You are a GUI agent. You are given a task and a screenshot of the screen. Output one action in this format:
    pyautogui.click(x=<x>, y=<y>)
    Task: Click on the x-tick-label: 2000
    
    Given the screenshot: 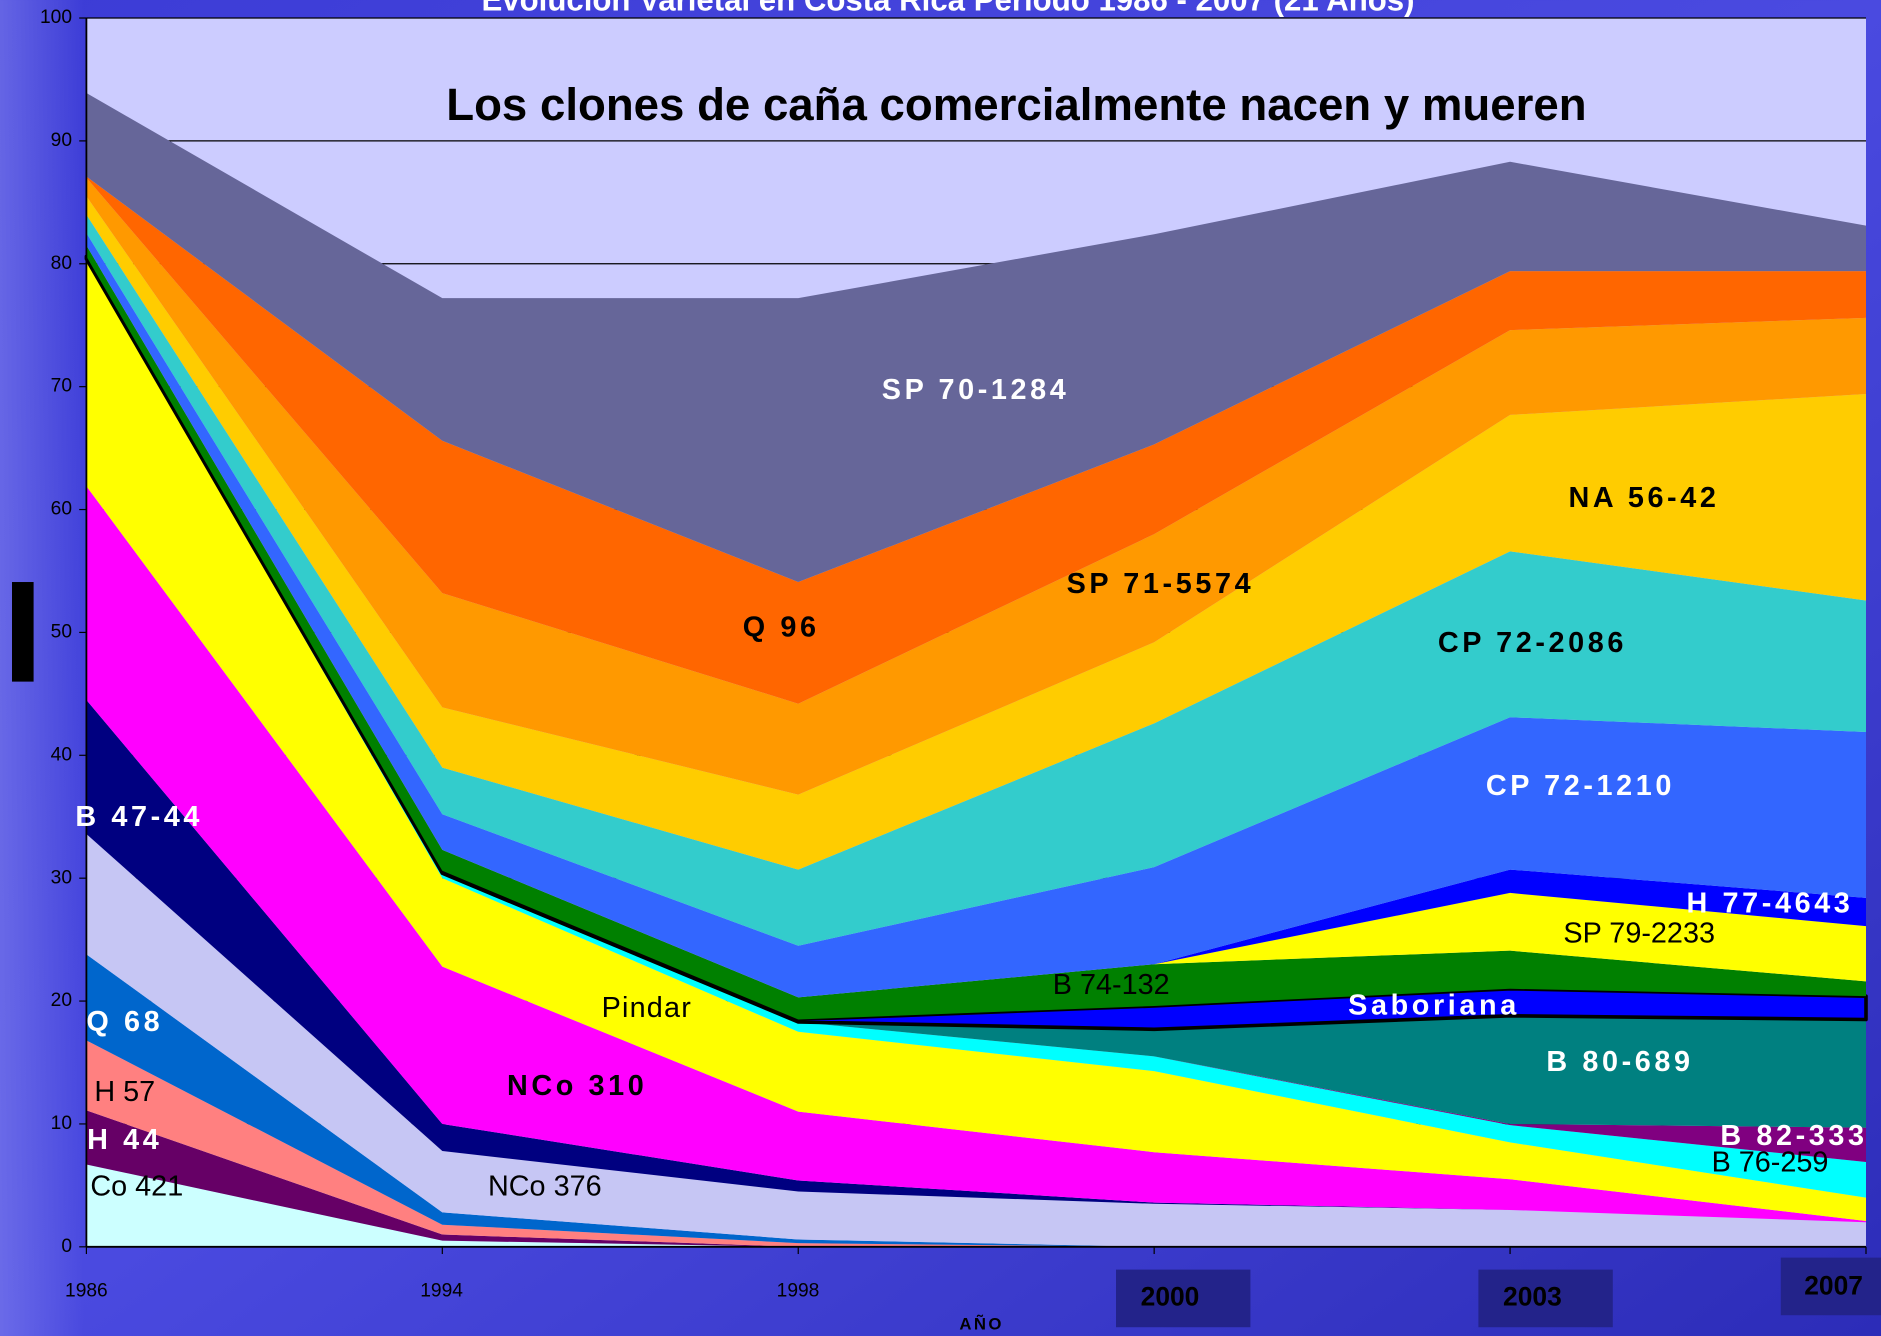 What is the action you would take?
    pyautogui.click(x=1170, y=1296)
    